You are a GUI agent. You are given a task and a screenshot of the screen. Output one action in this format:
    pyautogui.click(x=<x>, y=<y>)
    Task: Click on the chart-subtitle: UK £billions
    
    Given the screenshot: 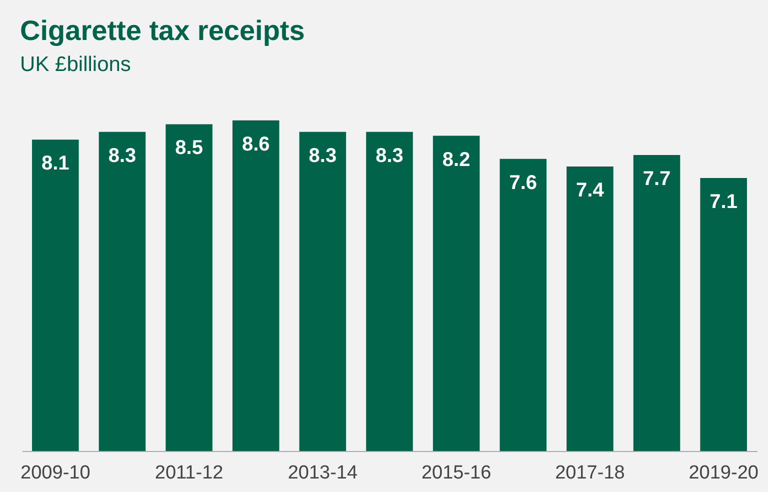 What is the action you would take?
    pyautogui.click(x=75, y=64)
    